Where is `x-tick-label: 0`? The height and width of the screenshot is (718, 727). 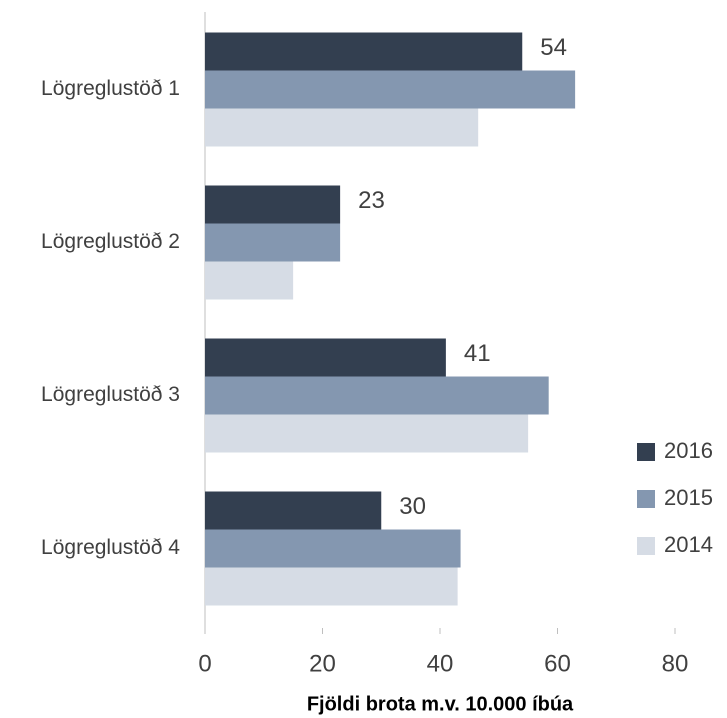
x-tick-label: 0 is located at coordinates (204, 663).